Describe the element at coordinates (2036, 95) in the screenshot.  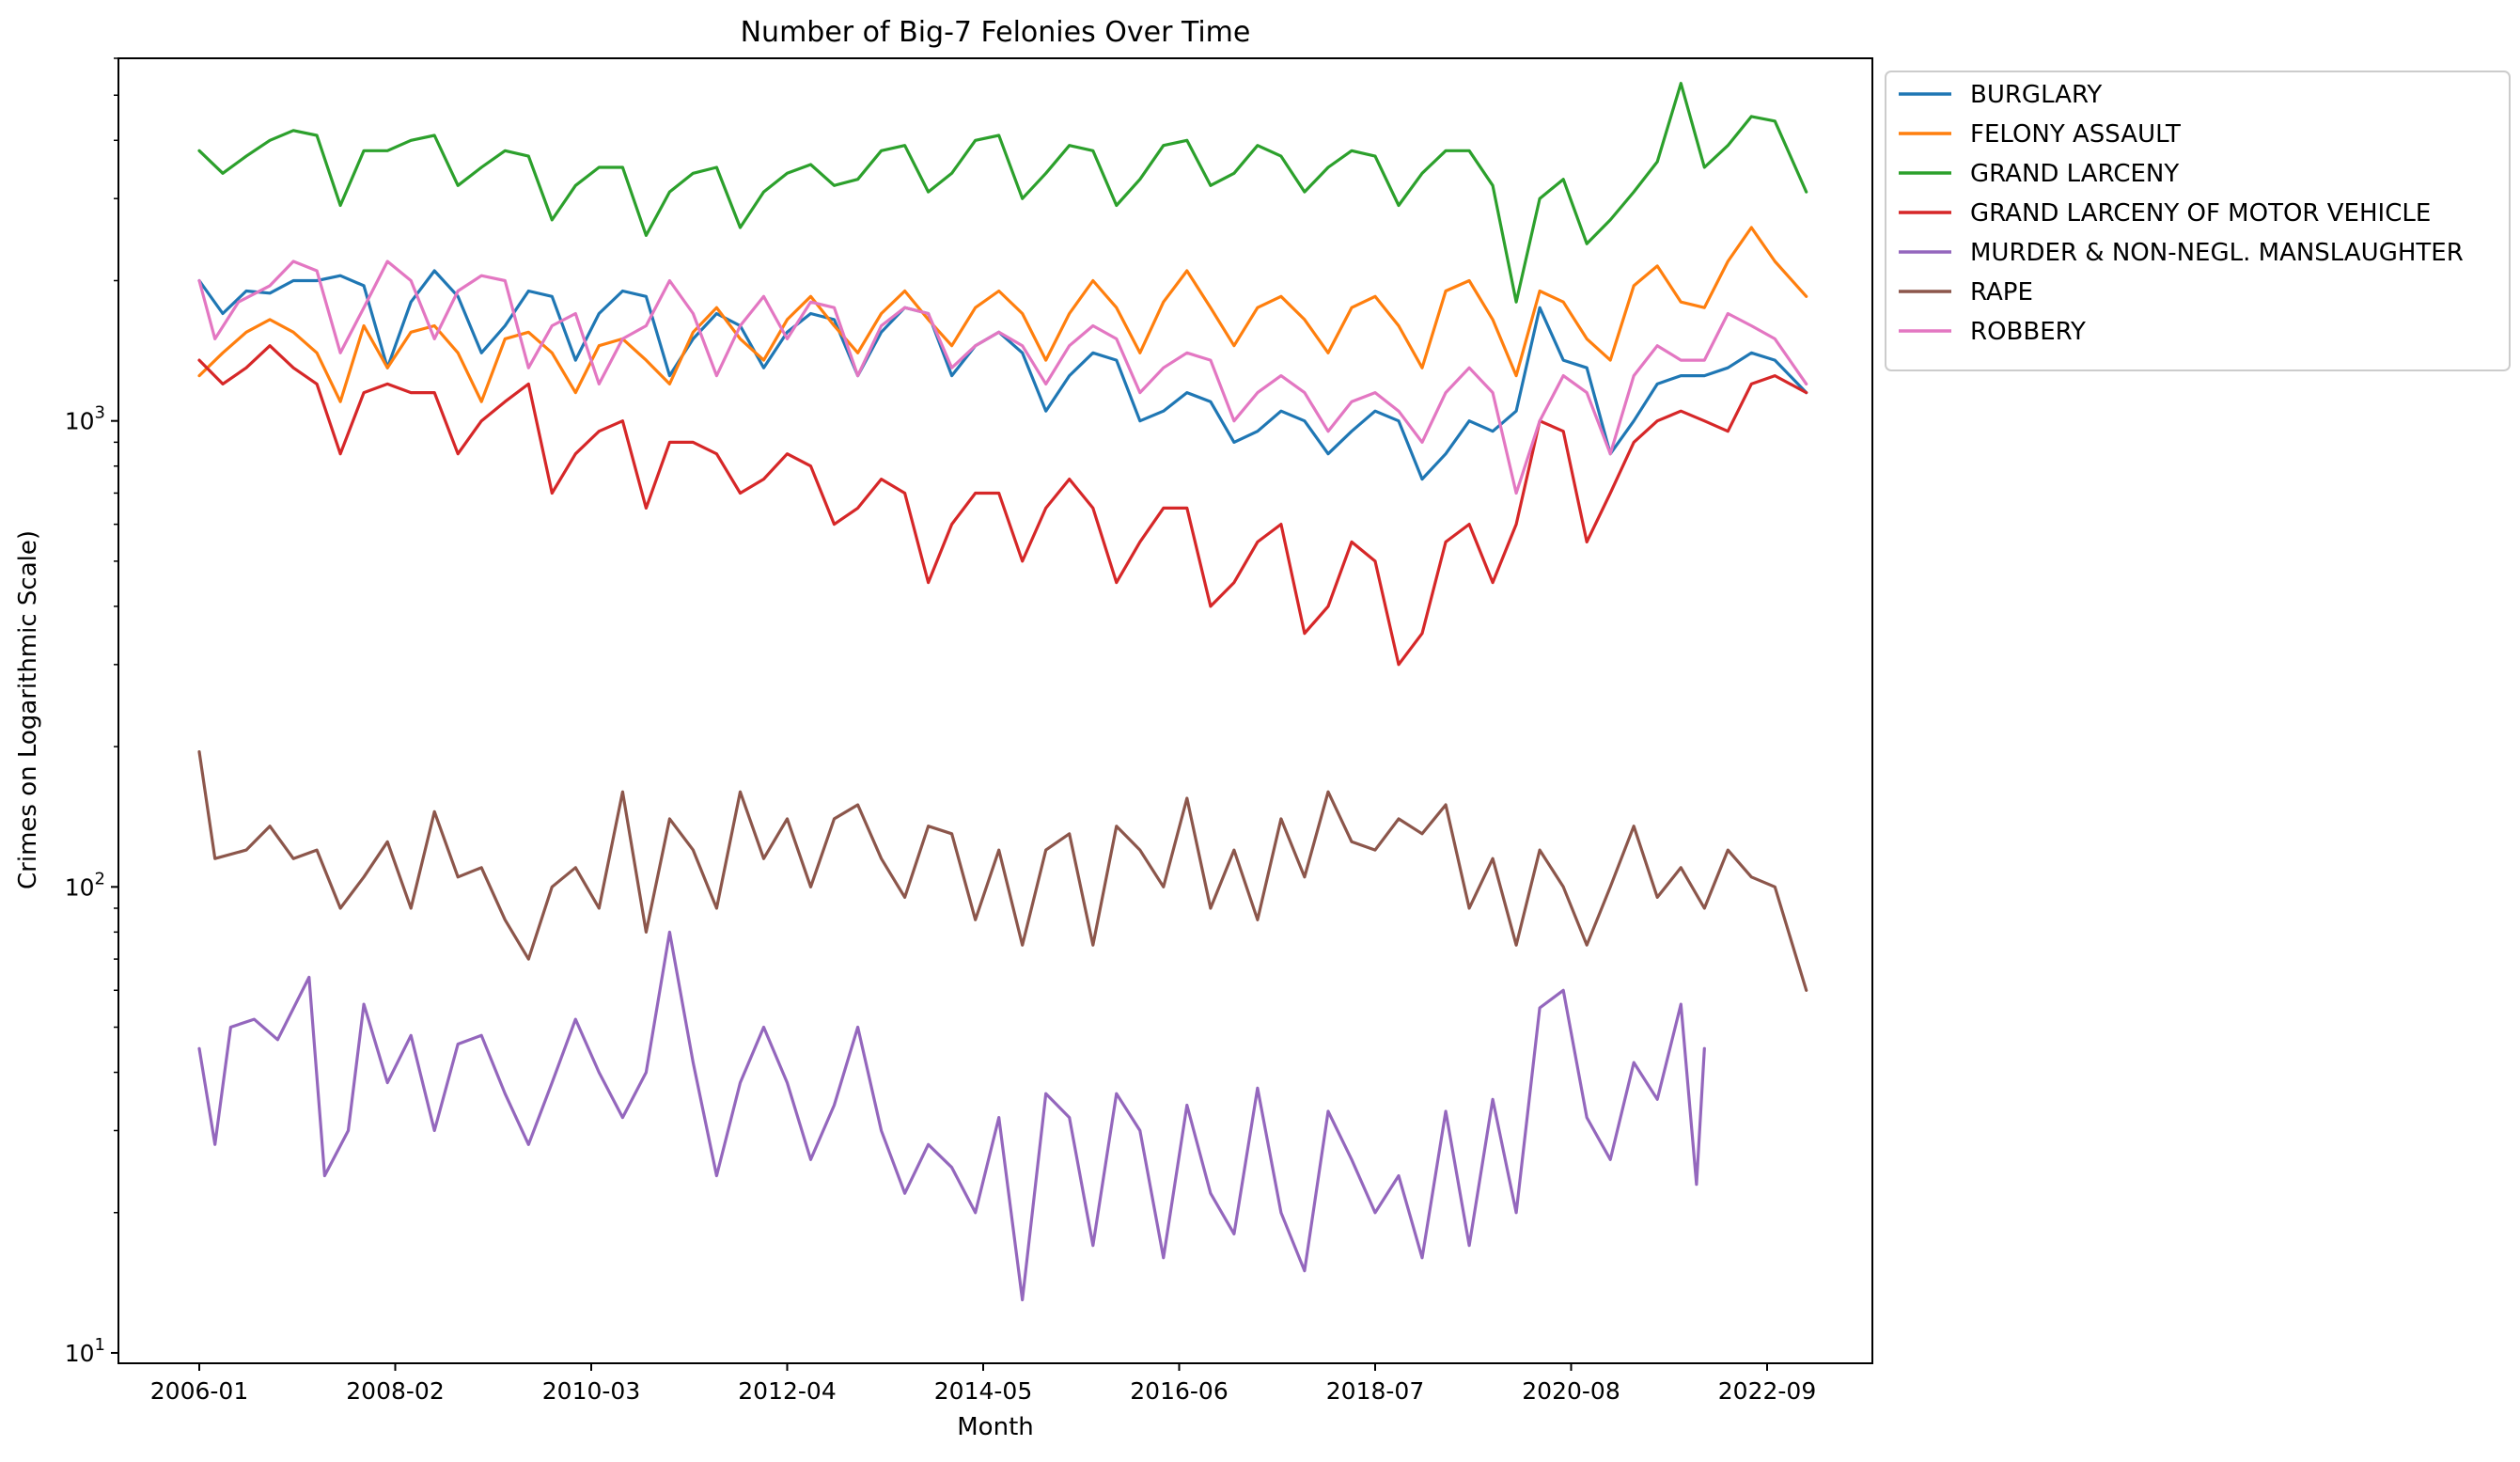
I see `legend-entry-0: BURGLARY` at that location.